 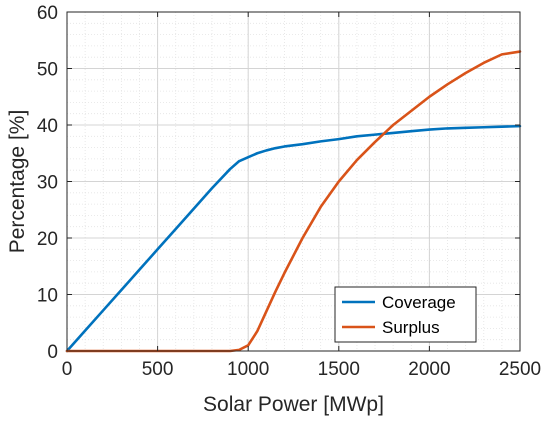 What do you see at coordinates (47, 296) in the screenshot?
I see `y-tick-label: 10` at bounding box center [47, 296].